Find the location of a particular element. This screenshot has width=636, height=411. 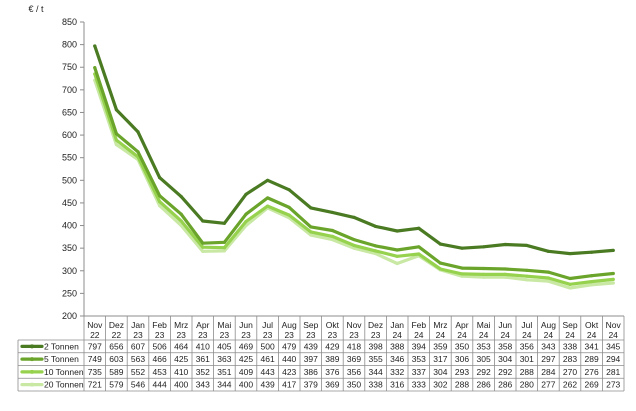

x-tick-label-month: Jan is located at coordinates (138, 325).